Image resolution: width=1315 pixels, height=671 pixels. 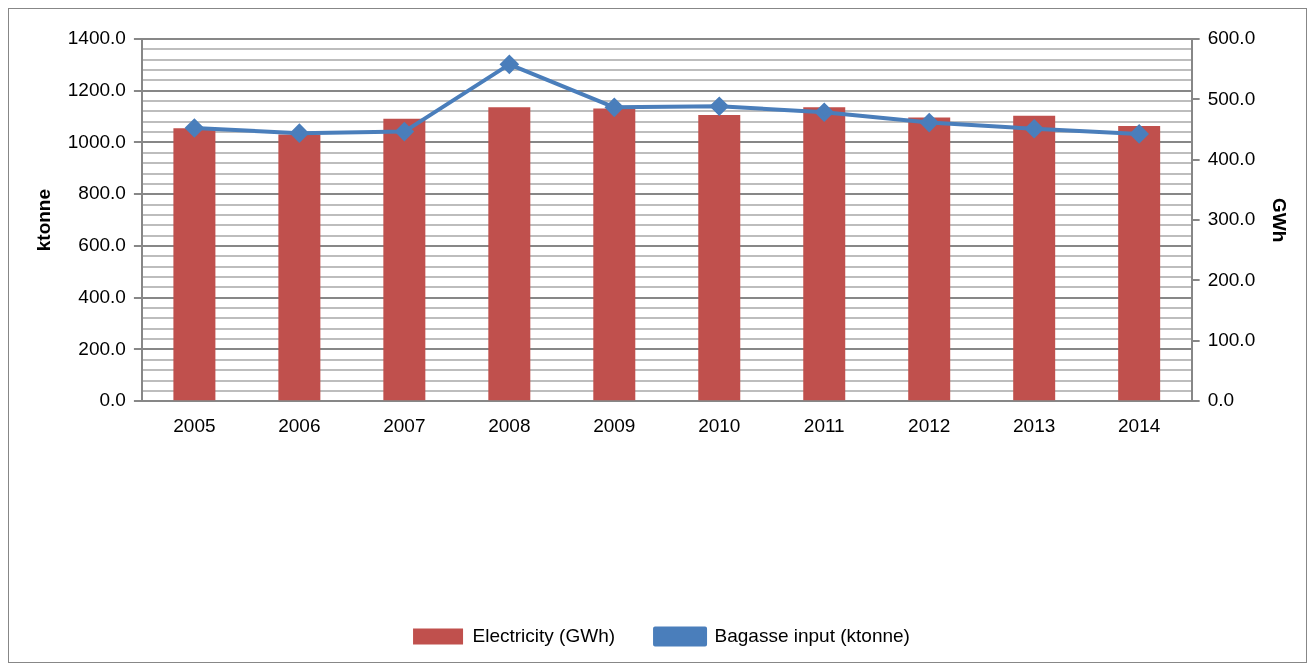 What do you see at coordinates (102, 296) in the screenshot?
I see `y-tick-label: 400.0` at bounding box center [102, 296].